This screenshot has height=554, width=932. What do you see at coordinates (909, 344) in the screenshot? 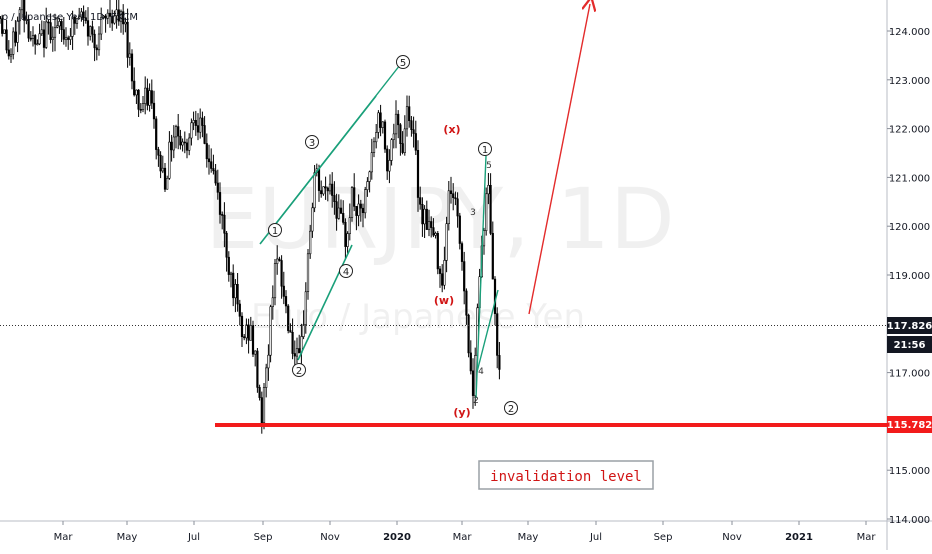
I see `countdown-badge: 21:56` at bounding box center [909, 344].